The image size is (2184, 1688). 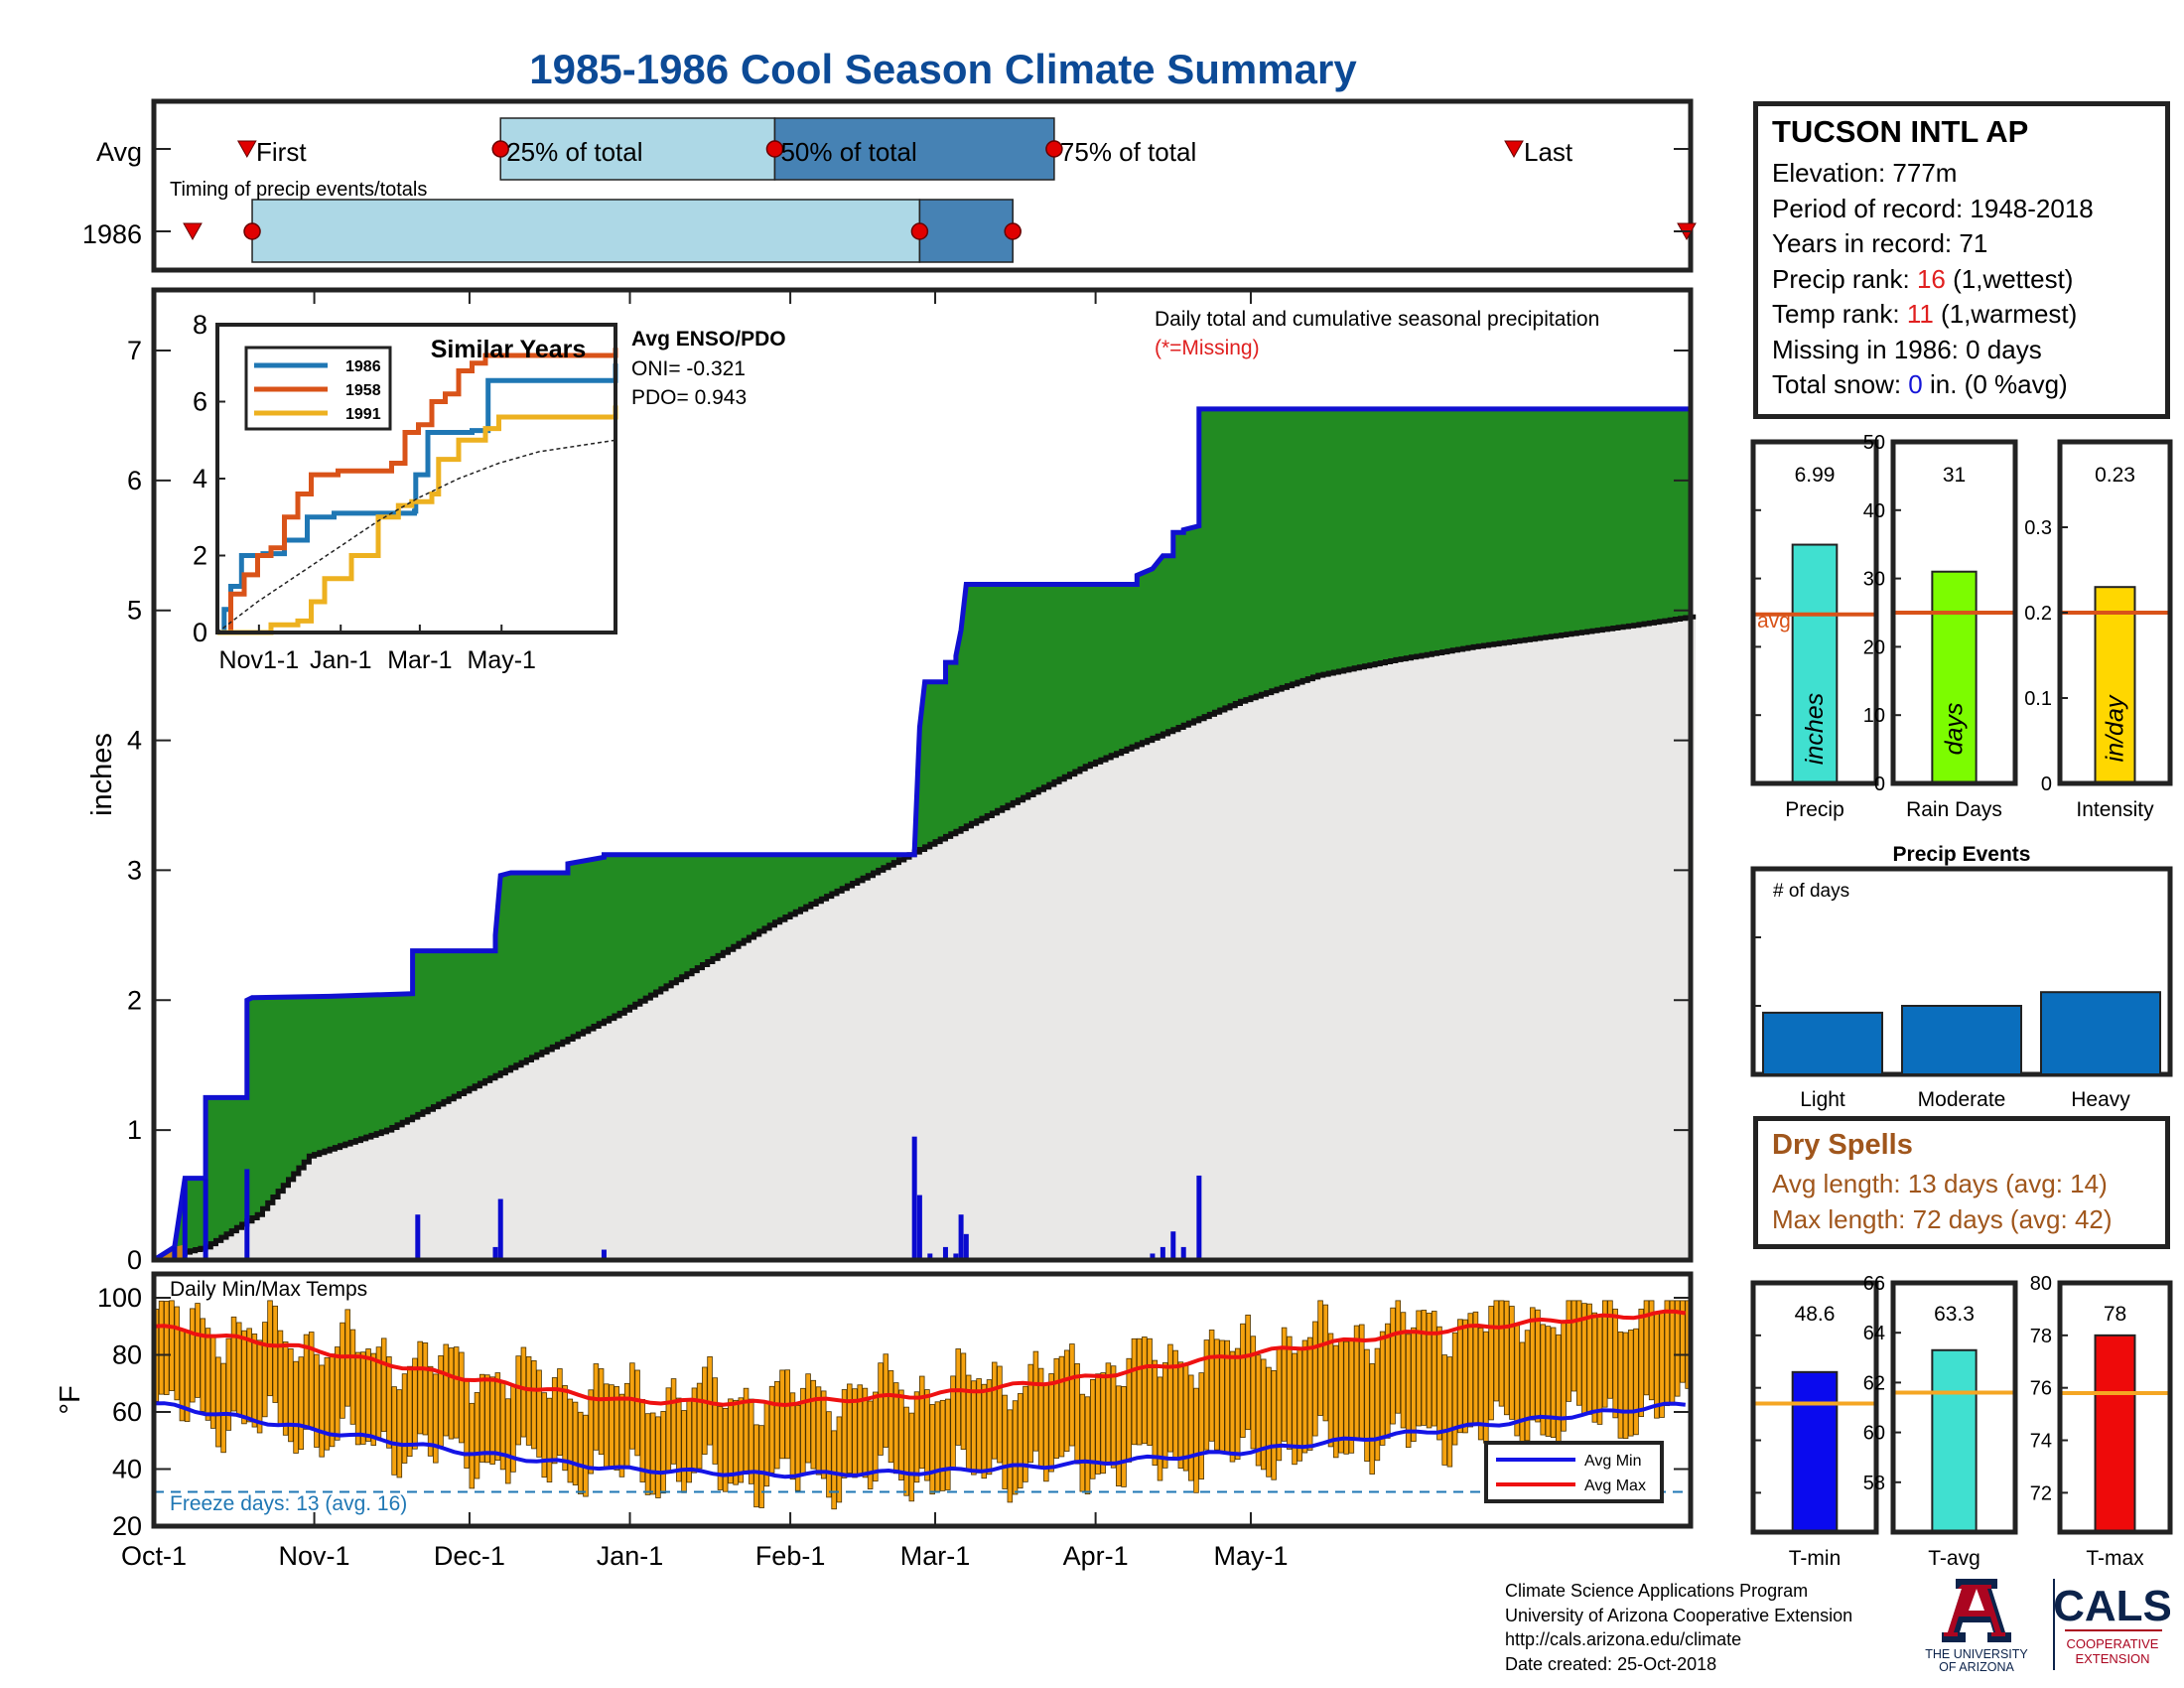 I want to click on temp-mean-bar, so click(x=1954, y=1441).